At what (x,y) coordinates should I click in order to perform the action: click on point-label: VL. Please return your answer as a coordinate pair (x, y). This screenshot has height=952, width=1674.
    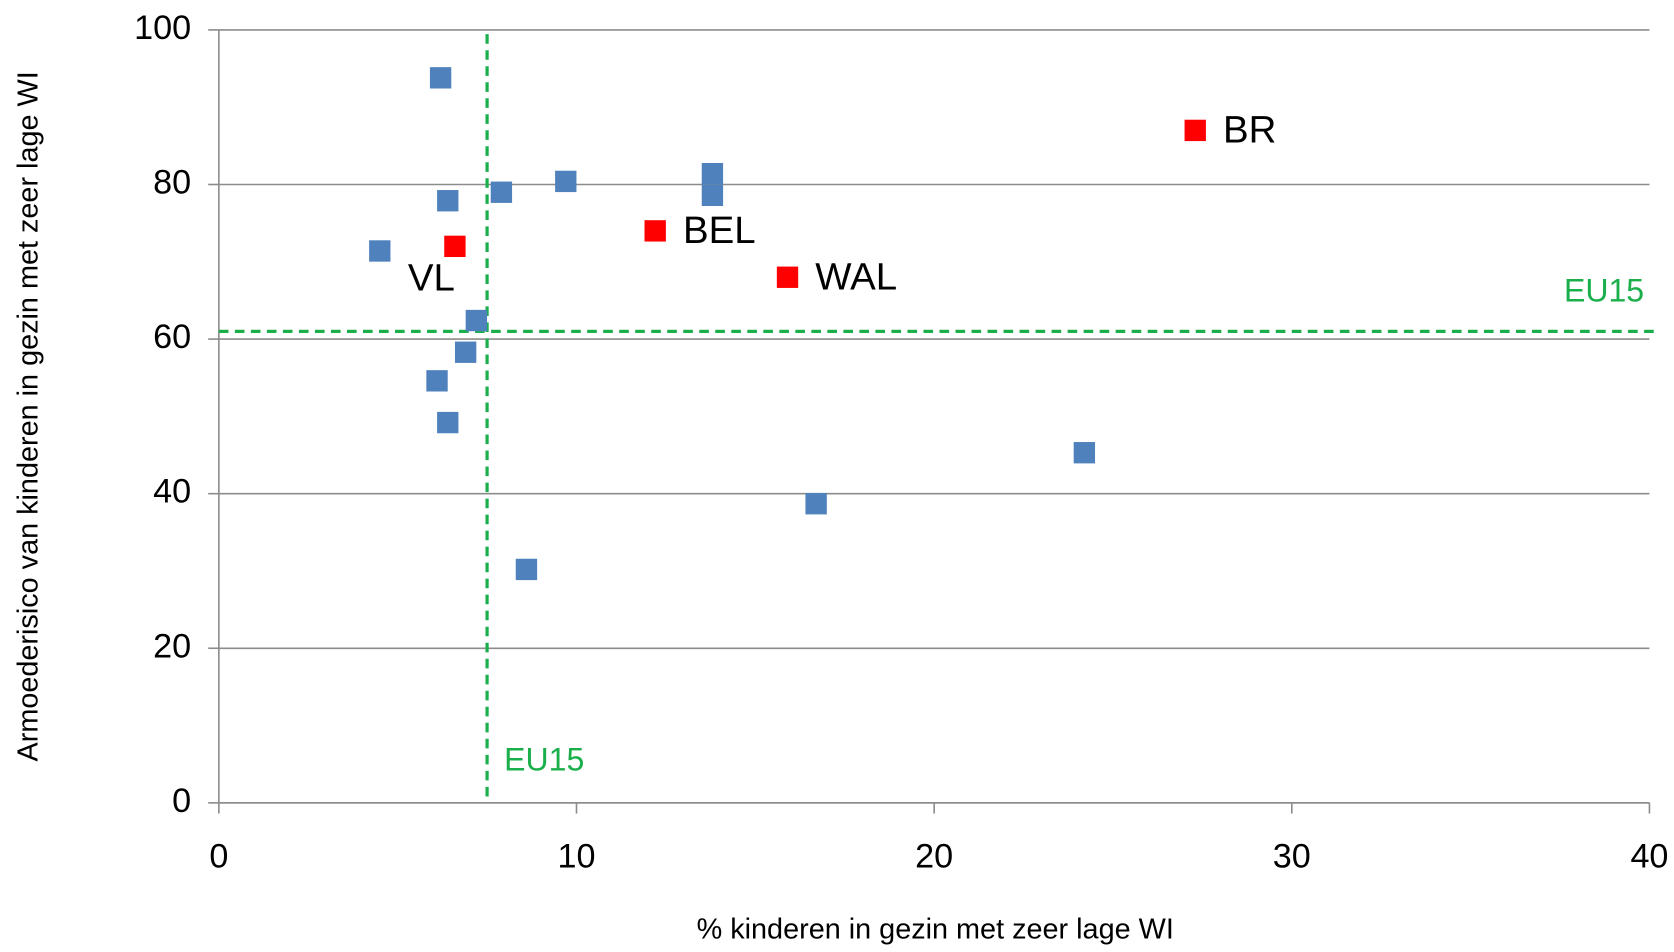
    Looking at the image, I should click on (431, 278).